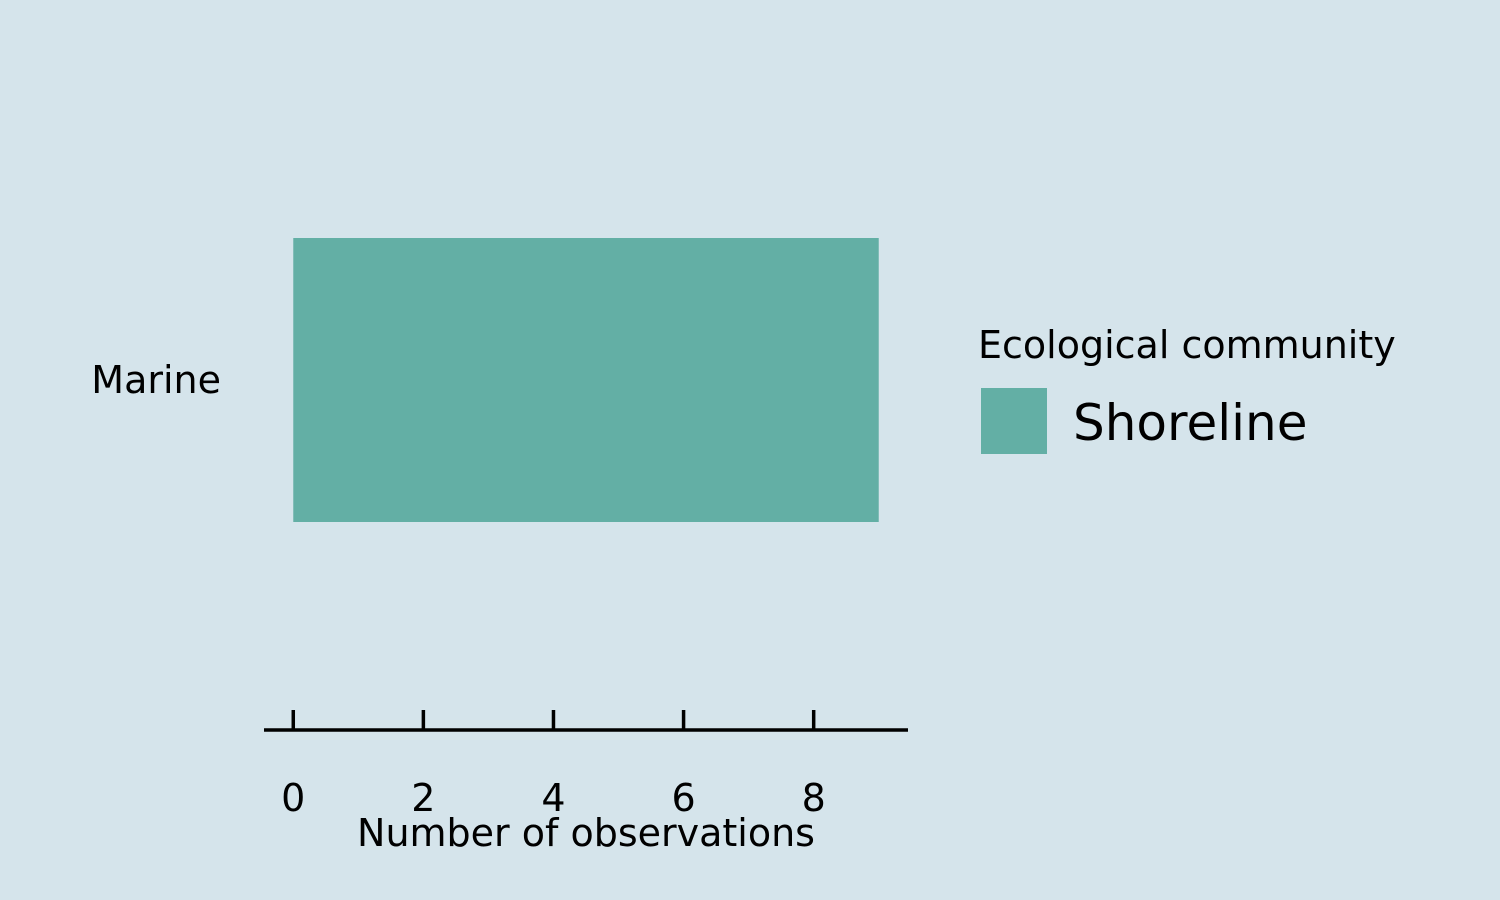 This screenshot has height=900, width=1500. Describe the element at coordinates (683, 798) in the screenshot. I see `x-tick-label: 6` at that location.